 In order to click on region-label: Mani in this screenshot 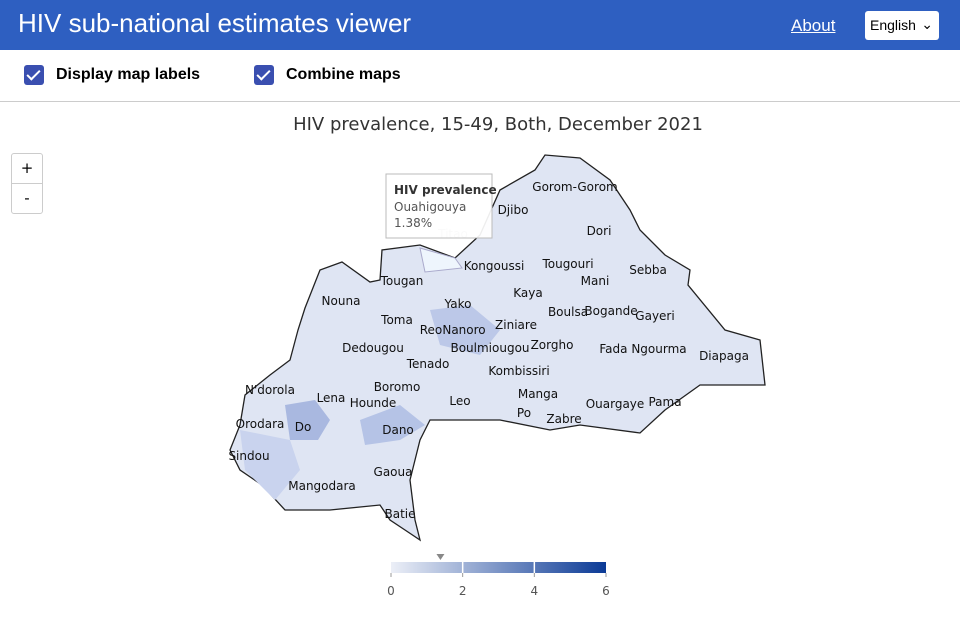, I will do `click(595, 281)`.